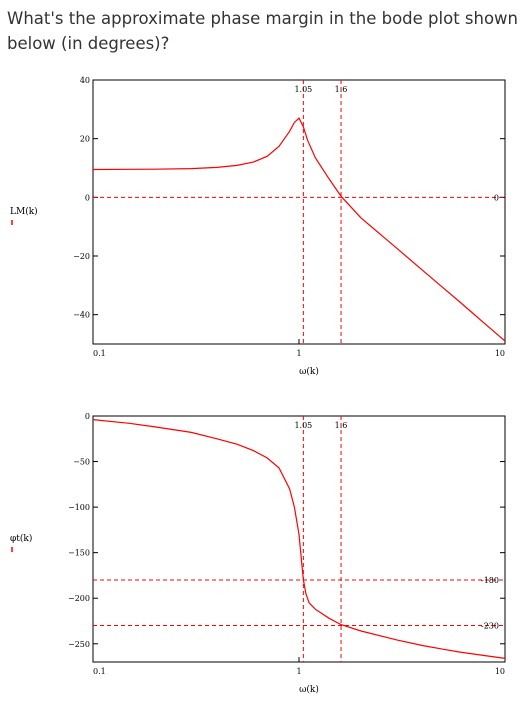  Describe the element at coordinates (79, 553) in the screenshot. I see `y-tick-label: −150` at that location.